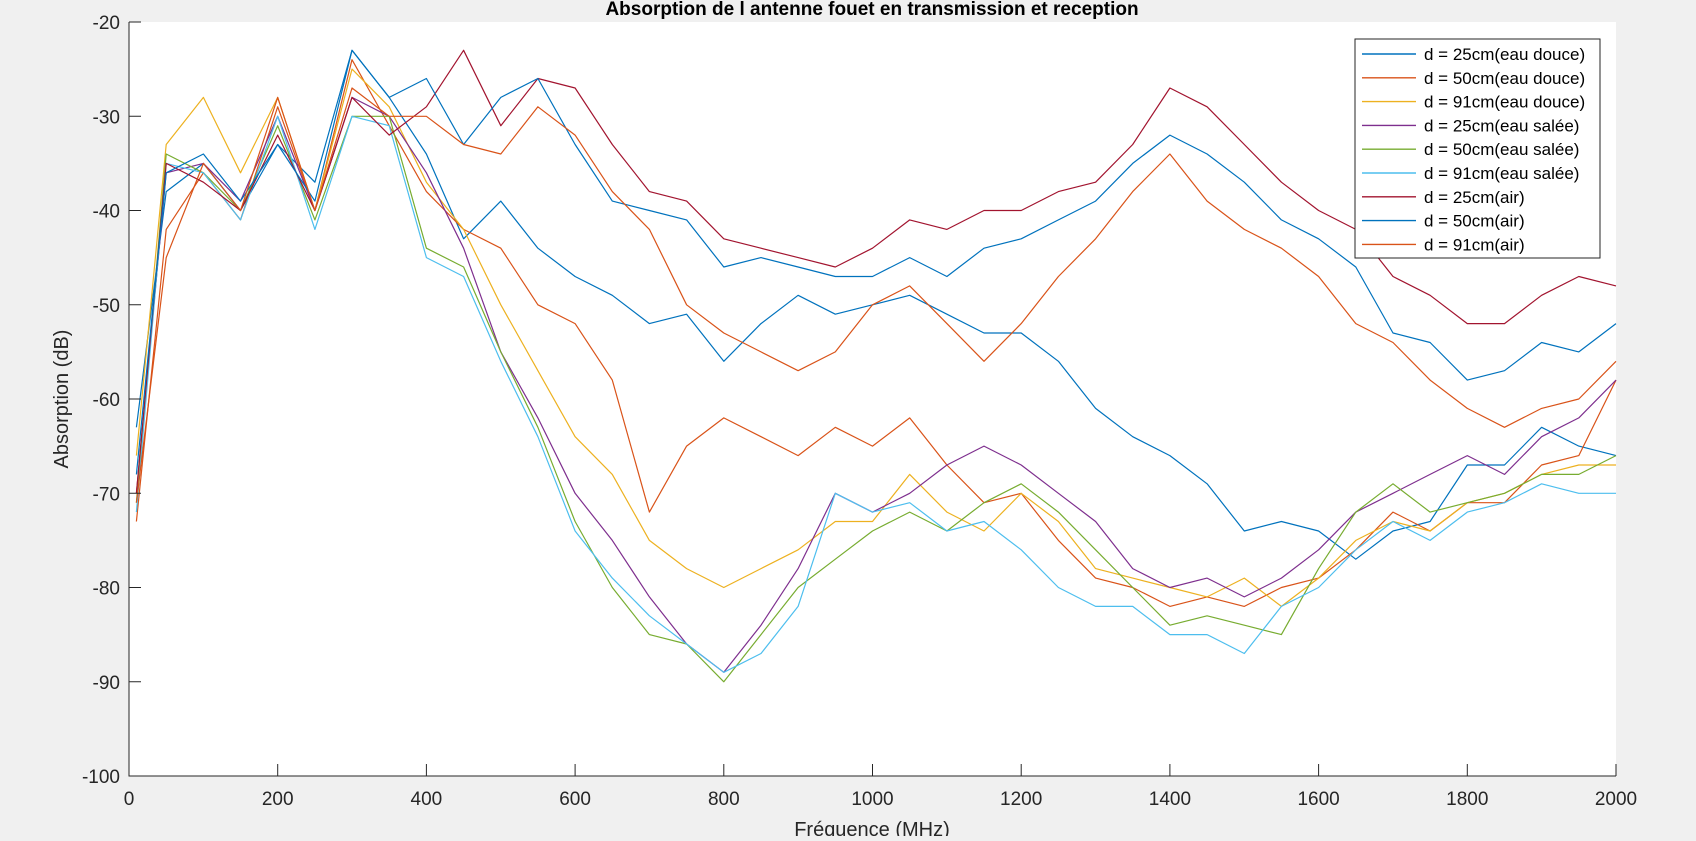 The height and width of the screenshot is (841, 1696). What do you see at coordinates (106, 23) in the screenshot?
I see `y-tick-label: -20` at bounding box center [106, 23].